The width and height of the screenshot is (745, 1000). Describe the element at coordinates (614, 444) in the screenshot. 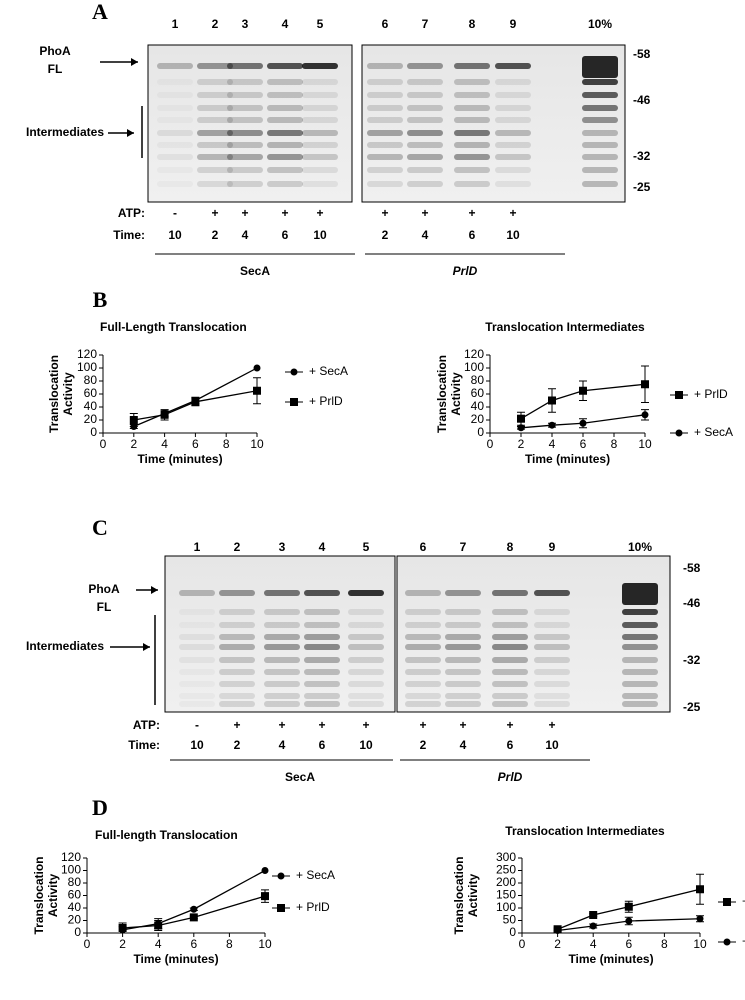

I see `x-tick-label: 8` at that location.